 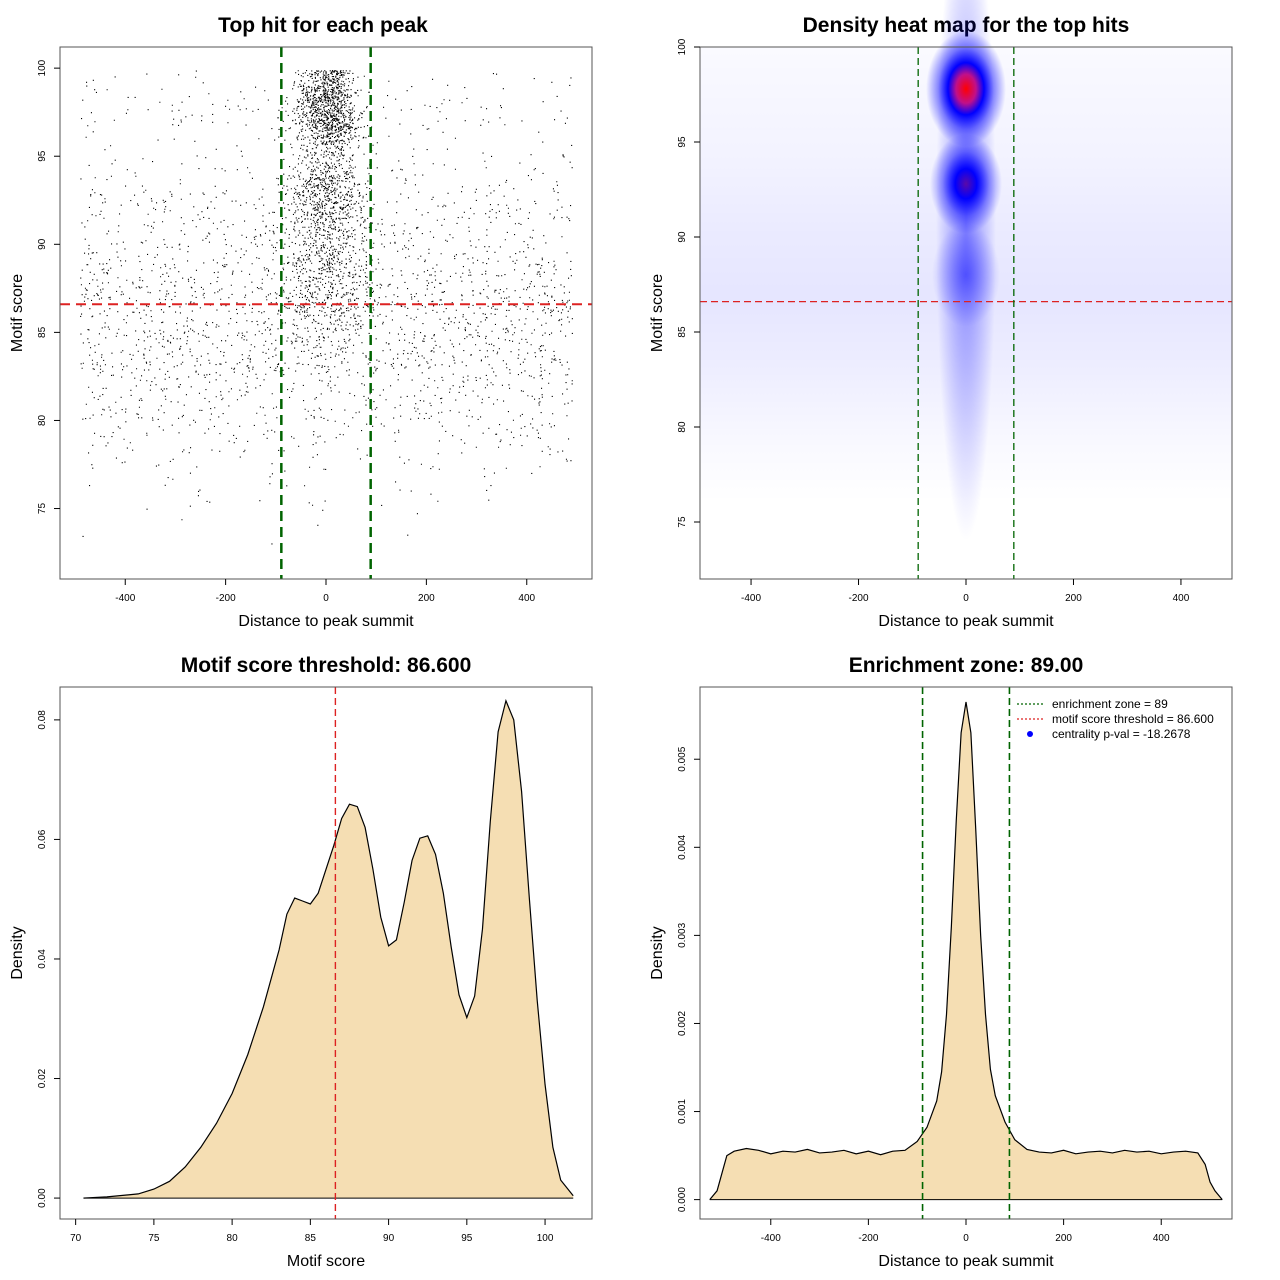 What do you see at coordinates (76, 1238) in the screenshot?
I see `score-density-xtick-label: 70` at bounding box center [76, 1238].